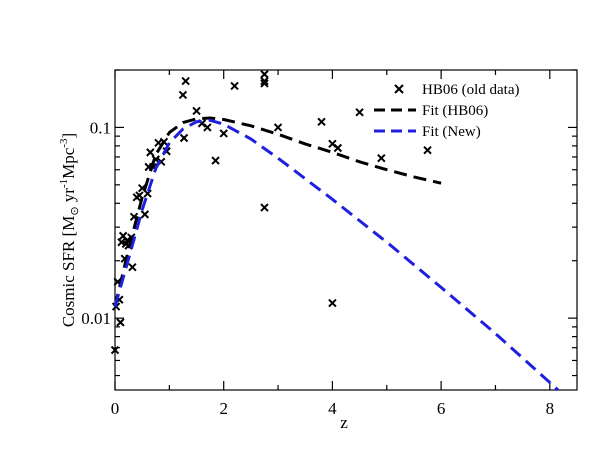 The width and height of the screenshot is (598, 462). Describe the element at coordinates (64, 143) in the screenshot. I see `ylabel-mpc-exponent: -3` at that location.